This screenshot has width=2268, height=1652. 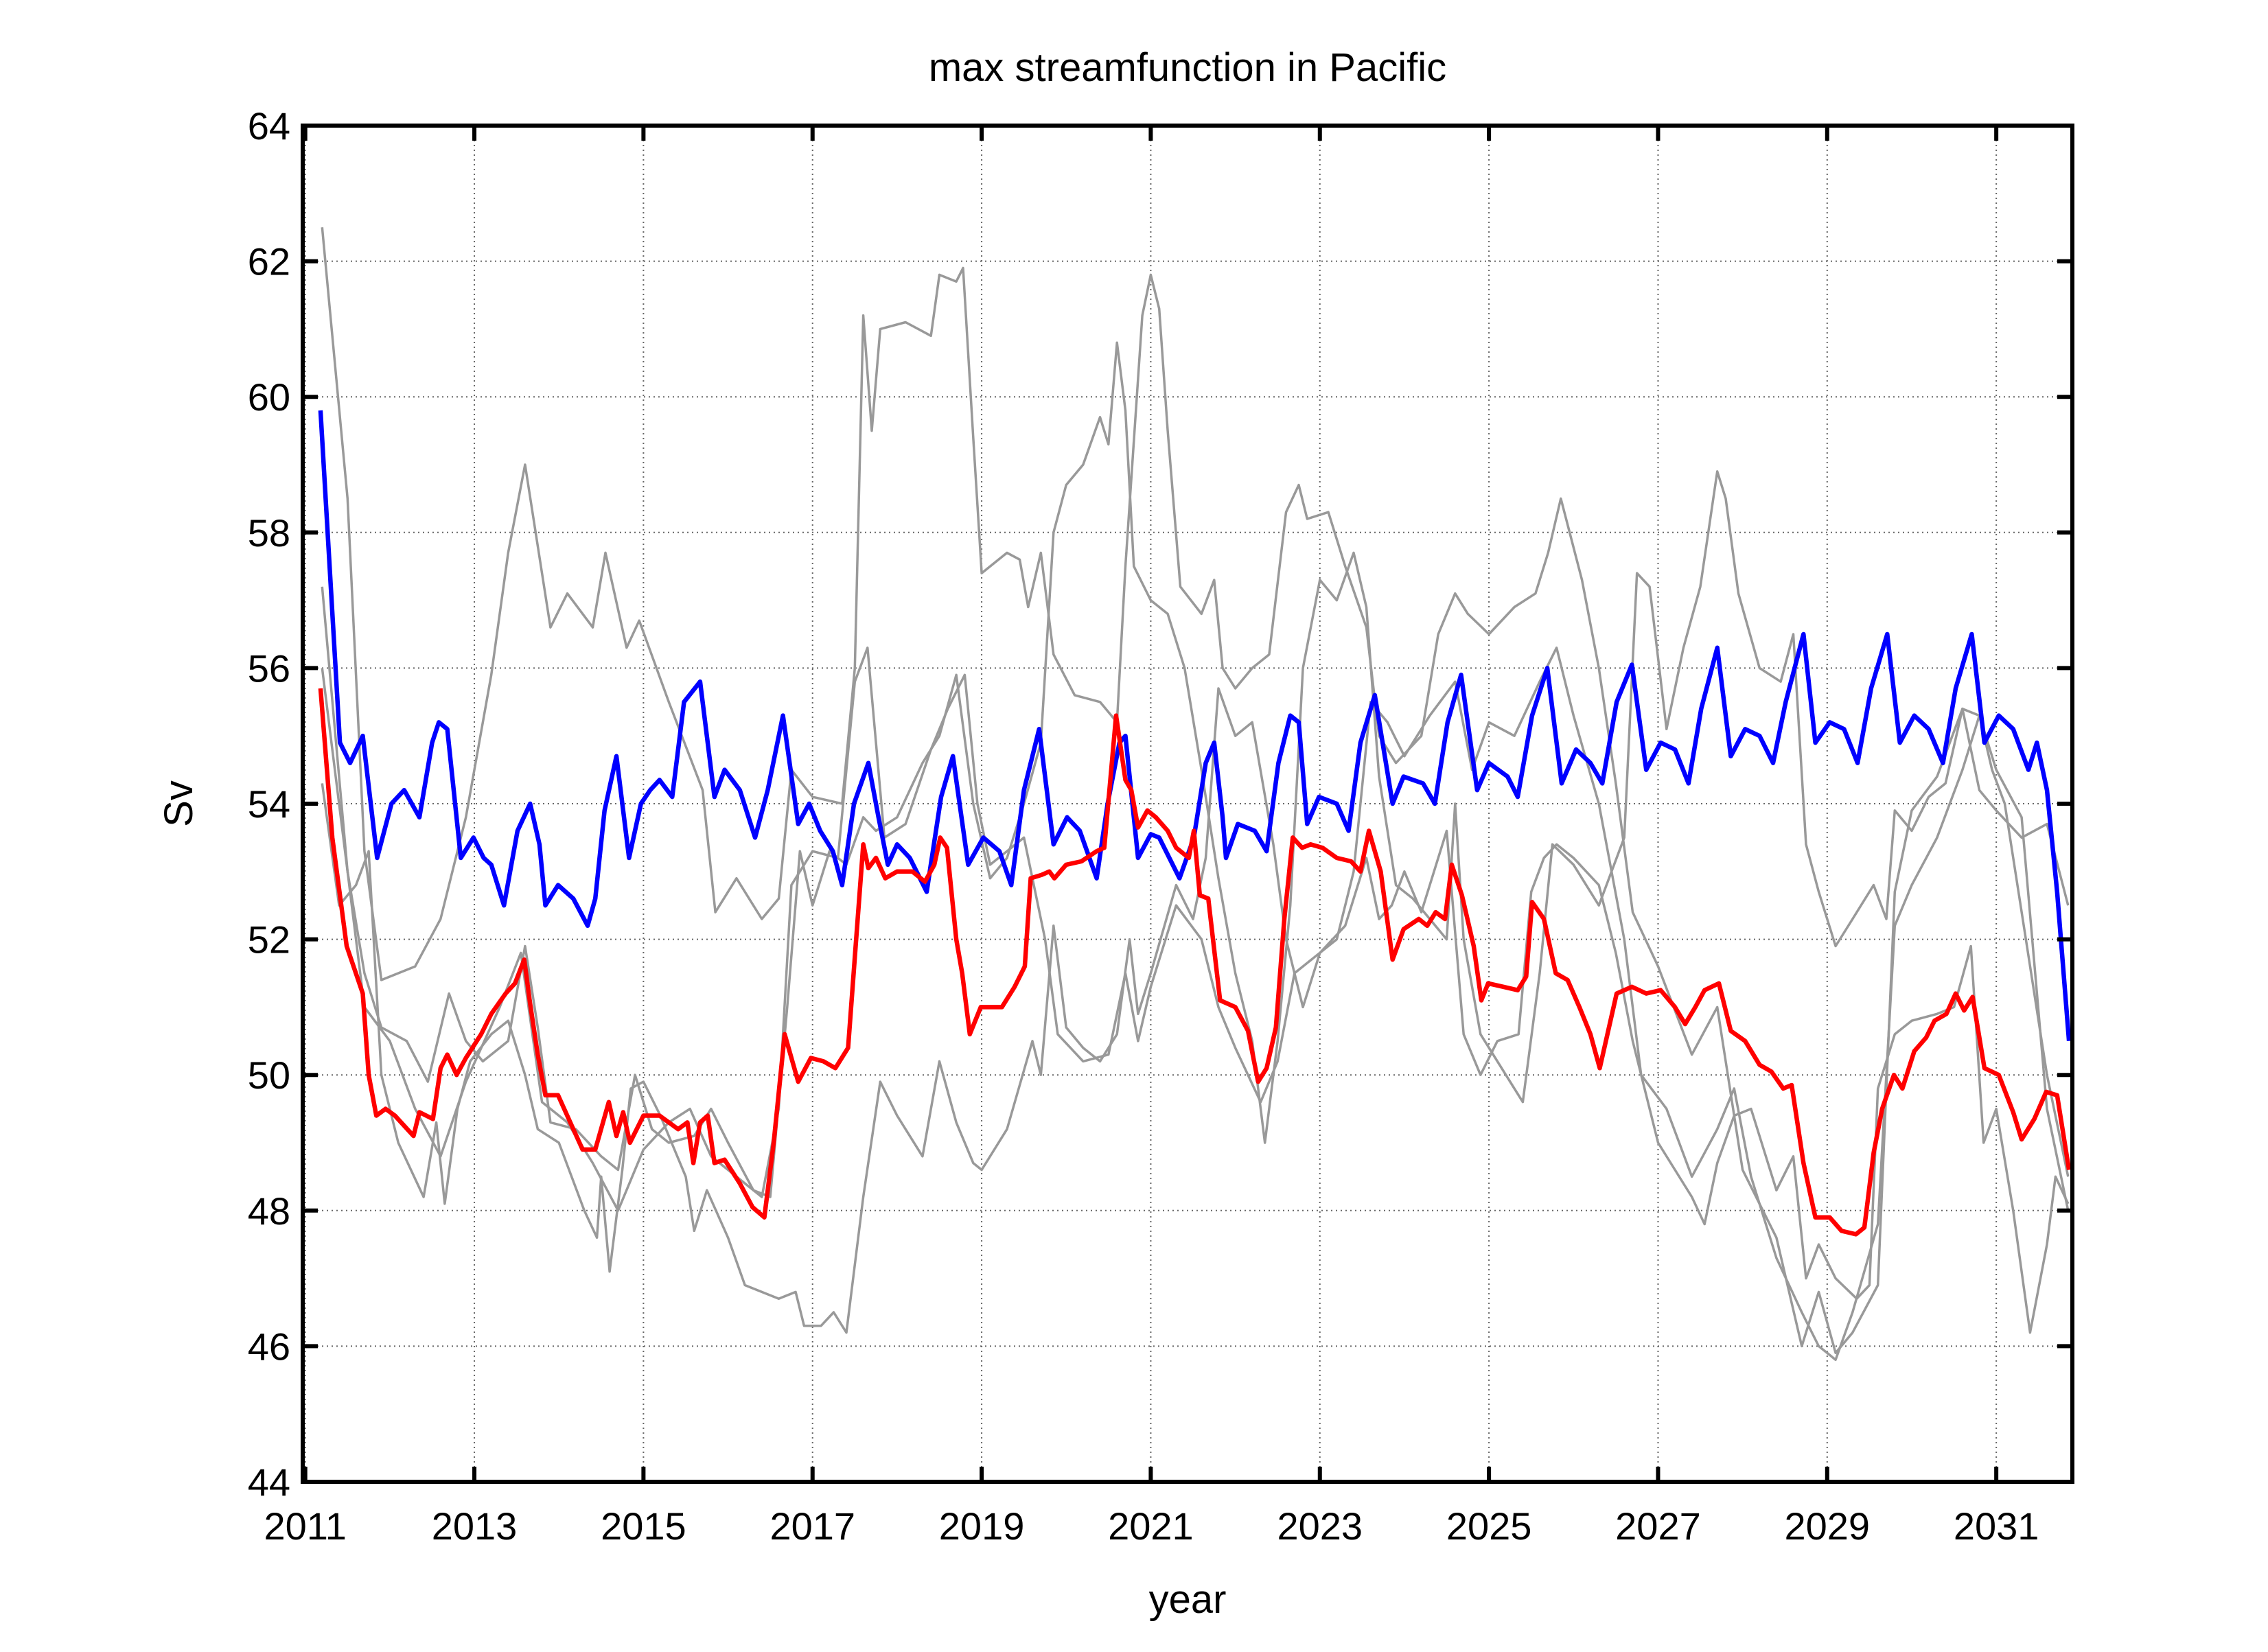 What do you see at coordinates (269, 1075) in the screenshot?
I see `y-tick-label: 50` at bounding box center [269, 1075].